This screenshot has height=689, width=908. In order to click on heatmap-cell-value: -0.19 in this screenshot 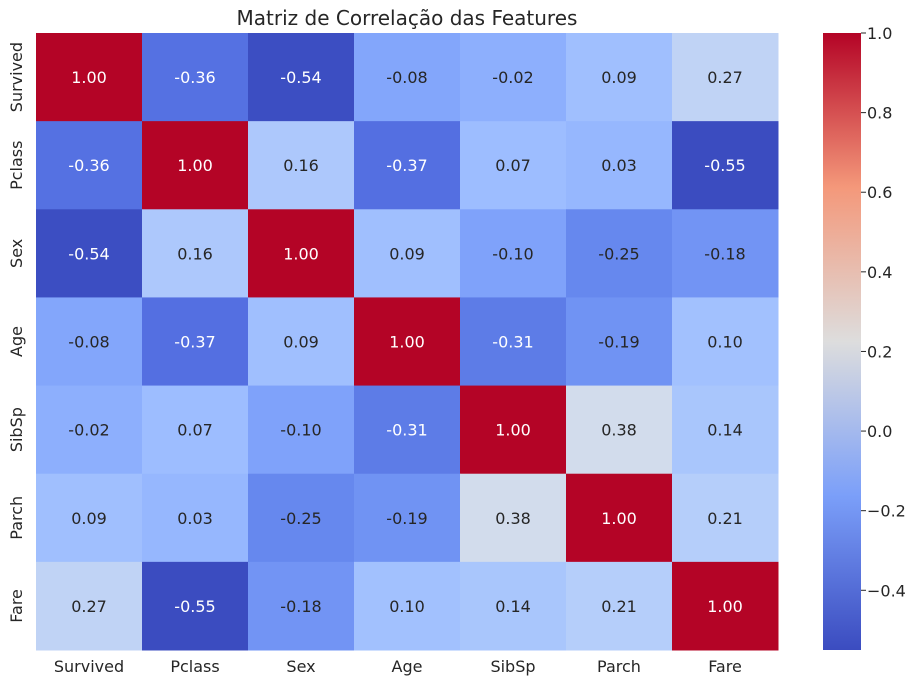, I will do `click(406, 518)`.